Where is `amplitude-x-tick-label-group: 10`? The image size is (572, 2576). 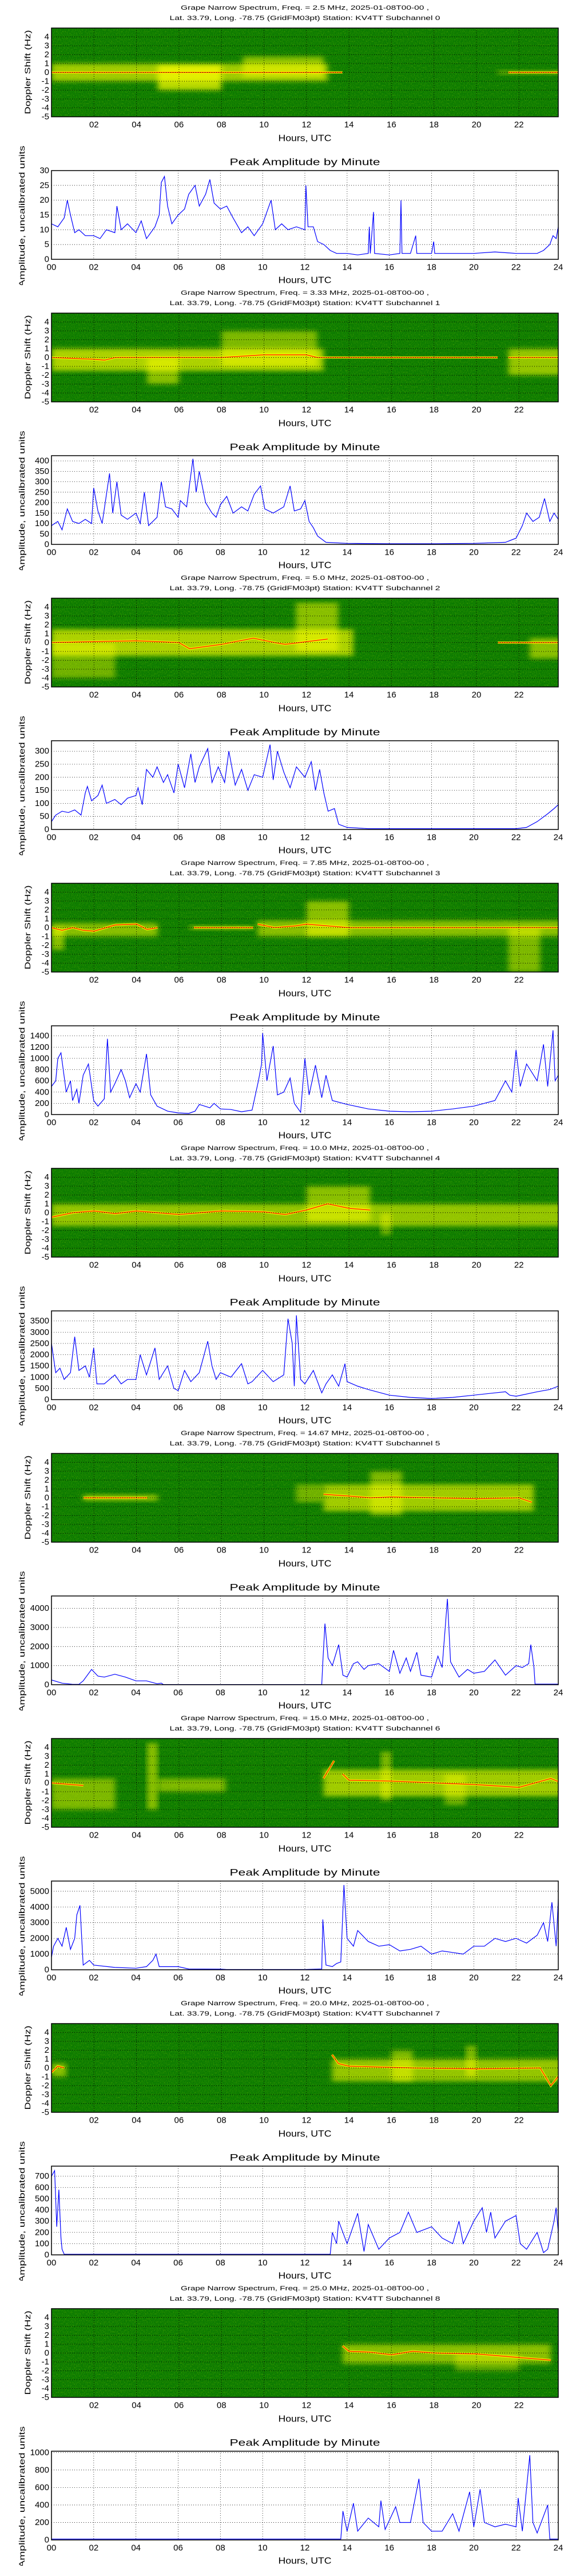
amplitude-x-tick-label-group: 10 is located at coordinates (263, 1978).